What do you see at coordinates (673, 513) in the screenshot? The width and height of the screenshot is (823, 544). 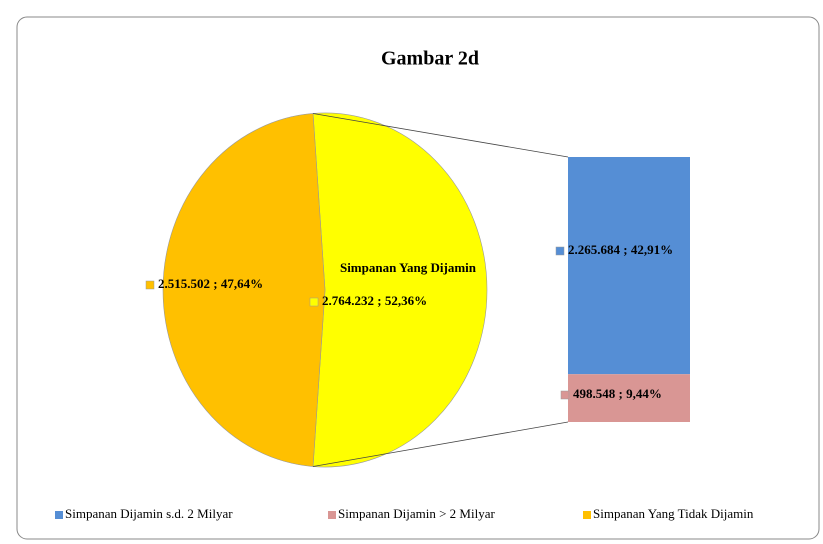 I see `legend-label: Simpanan Yang Tidak Dijamin` at bounding box center [673, 513].